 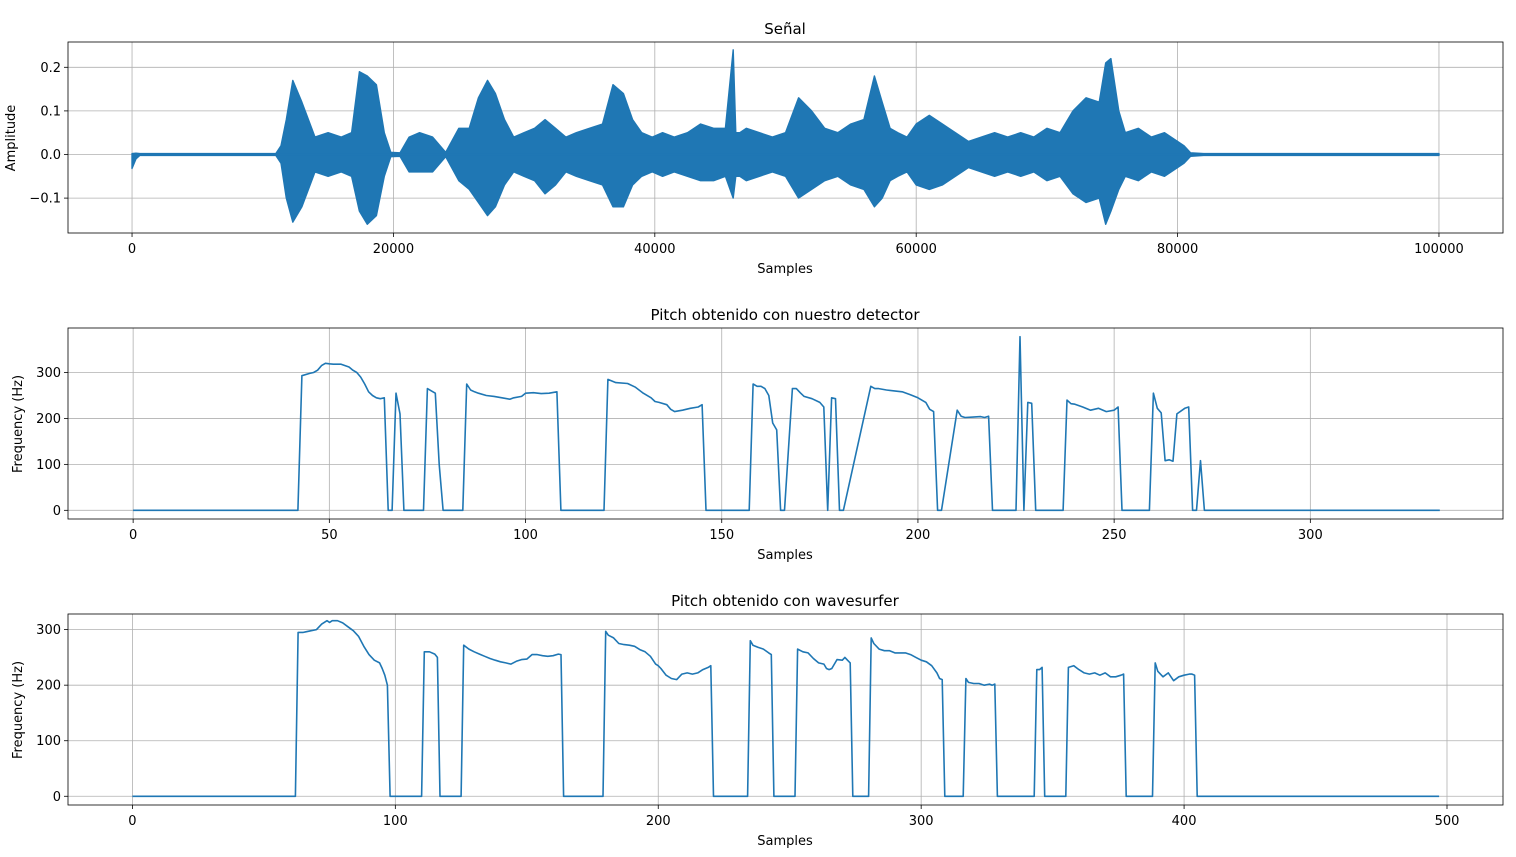 What do you see at coordinates (11, 138) in the screenshot?
I see `y-axis-label: Amplitude` at bounding box center [11, 138].